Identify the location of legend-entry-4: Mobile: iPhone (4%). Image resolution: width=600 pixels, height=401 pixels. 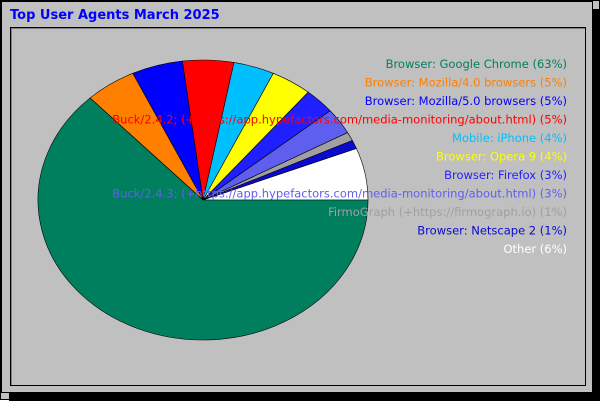
(509, 138).